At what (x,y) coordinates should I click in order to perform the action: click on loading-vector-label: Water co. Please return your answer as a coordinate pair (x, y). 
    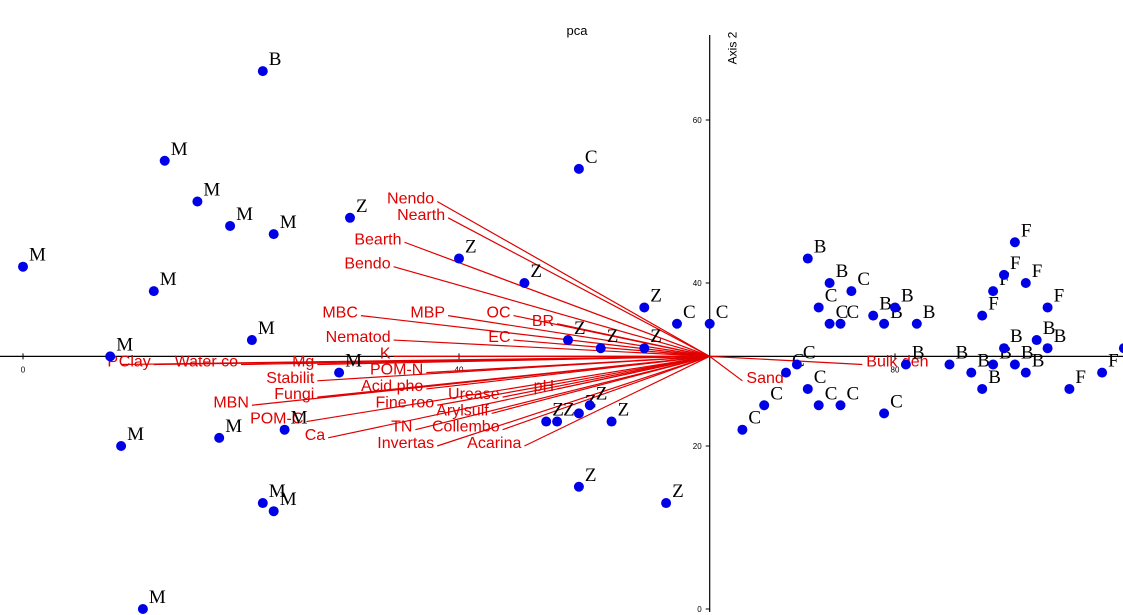
    Looking at the image, I should click on (207, 362).